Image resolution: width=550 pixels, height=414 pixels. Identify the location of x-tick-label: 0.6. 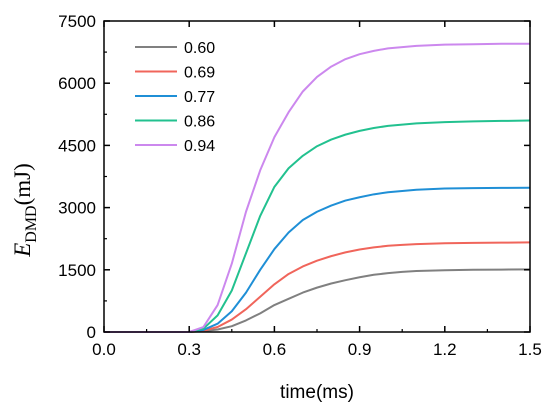
(275, 349).